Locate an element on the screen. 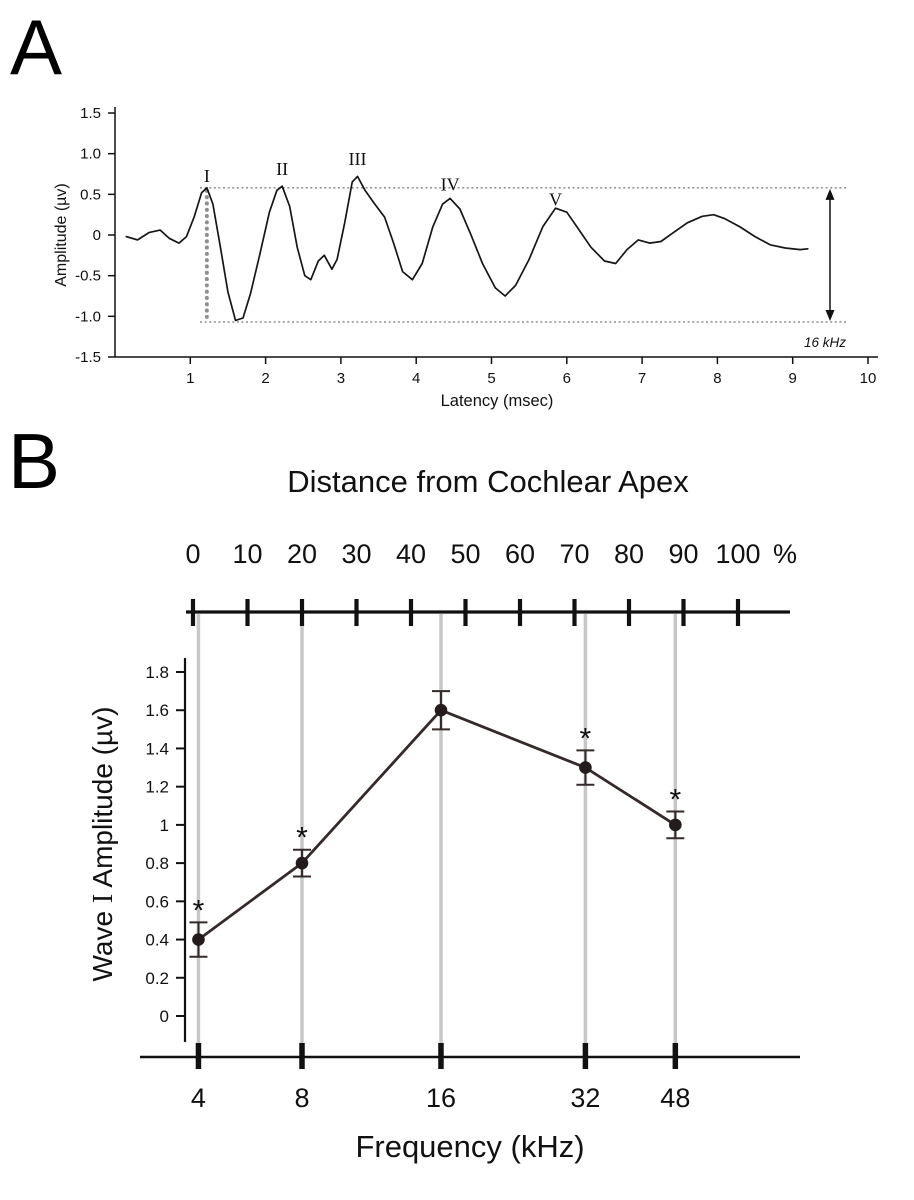 The height and width of the screenshot is (1200, 914). top-axis-unit: % is located at coordinates (785, 554).